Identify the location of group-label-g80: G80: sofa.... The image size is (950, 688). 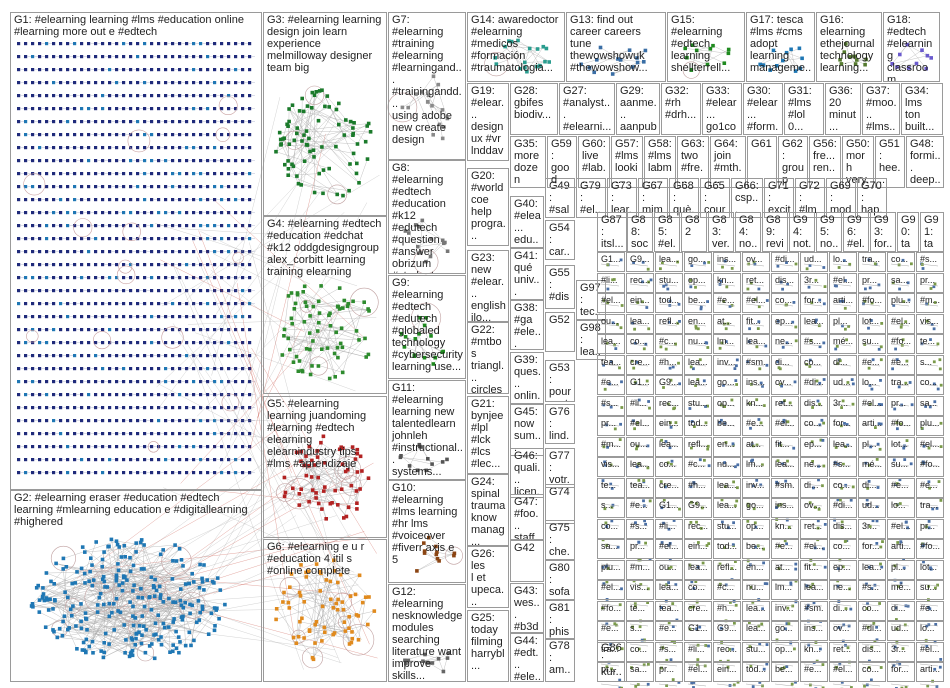
(559, 580).